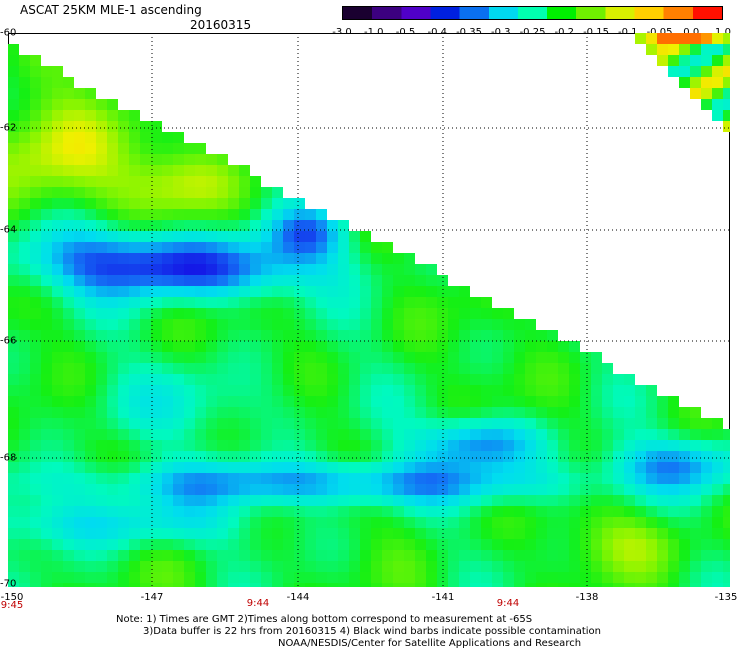 The image size is (740, 650). Describe the element at coordinates (596, 32) in the screenshot. I see `color-scale-label: -0.15` at that location.